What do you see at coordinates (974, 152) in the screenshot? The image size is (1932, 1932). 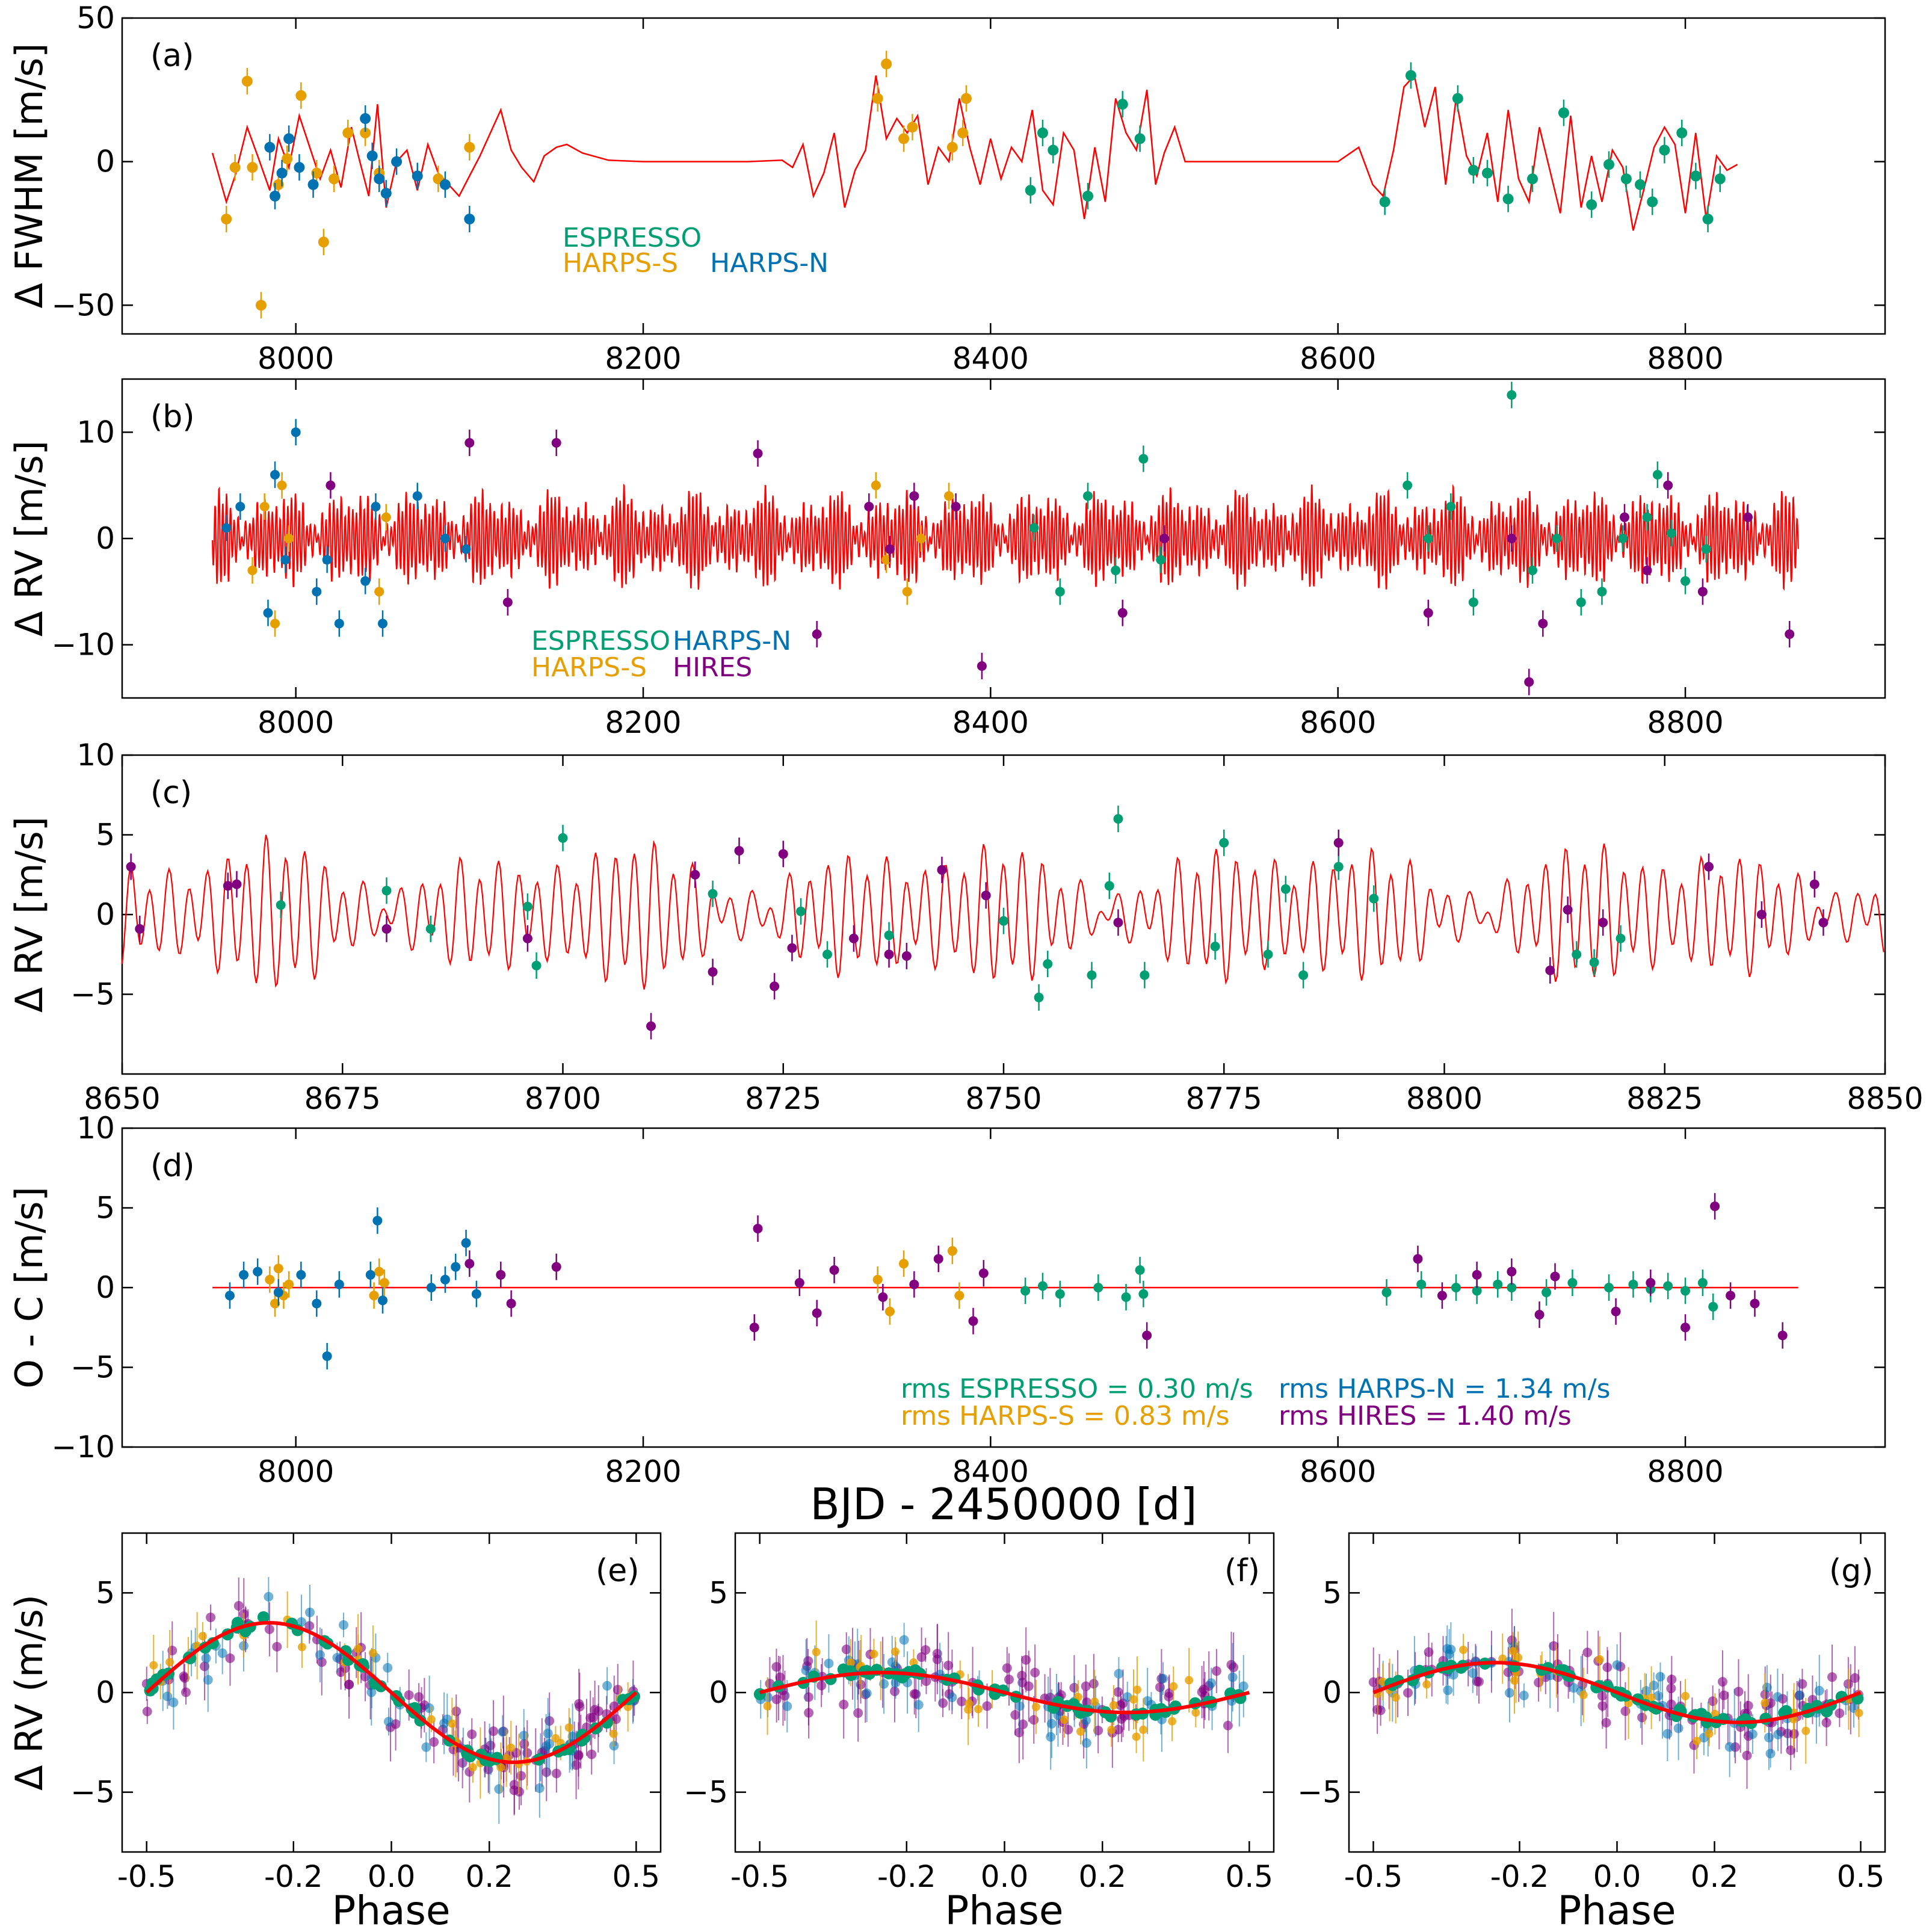 I see `model-curve` at bounding box center [974, 152].